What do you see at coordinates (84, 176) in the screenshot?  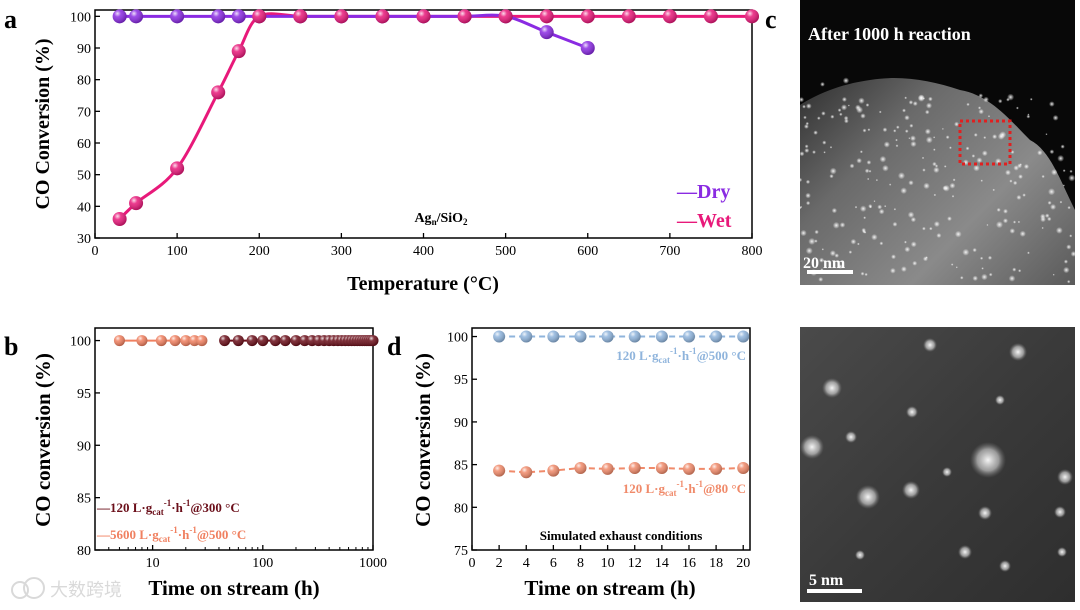 I see `panel-a-y-tick-label: 50` at bounding box center [84, 176].